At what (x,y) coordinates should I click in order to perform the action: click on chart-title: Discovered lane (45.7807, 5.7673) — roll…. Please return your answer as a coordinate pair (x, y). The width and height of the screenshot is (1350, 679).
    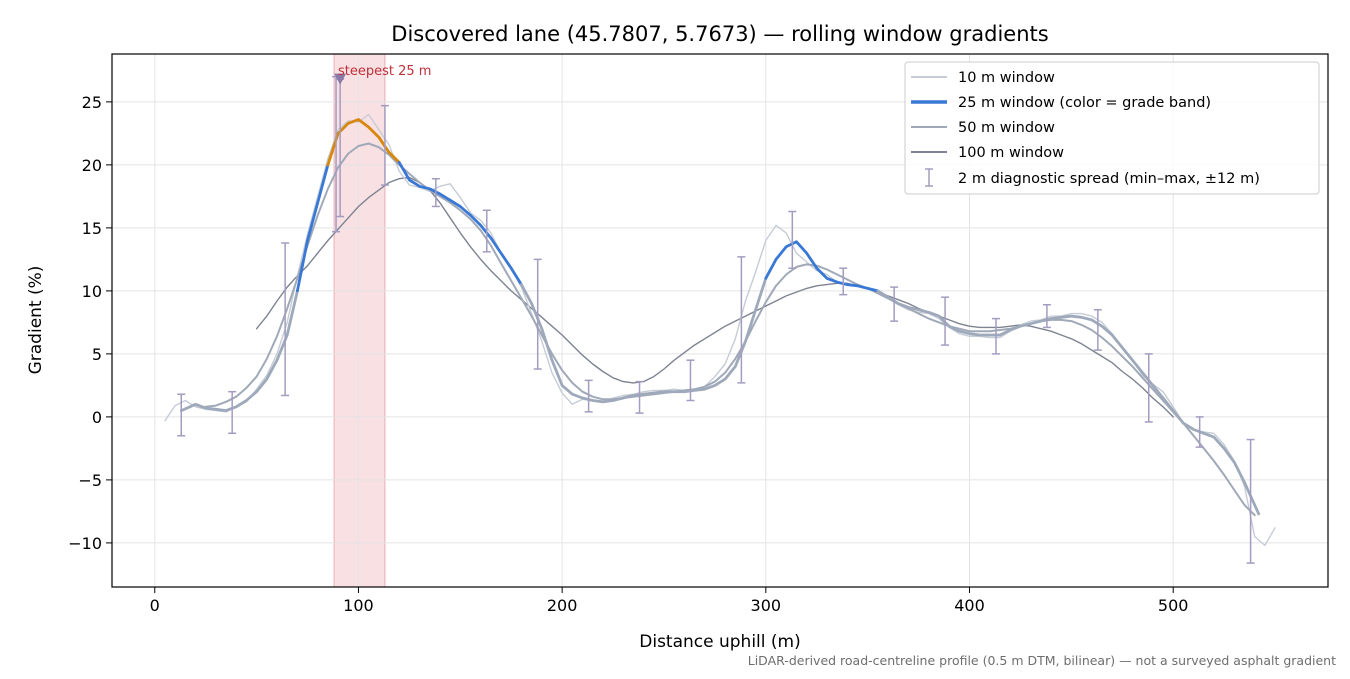
    Looking at the image, I should click on (719, 34).